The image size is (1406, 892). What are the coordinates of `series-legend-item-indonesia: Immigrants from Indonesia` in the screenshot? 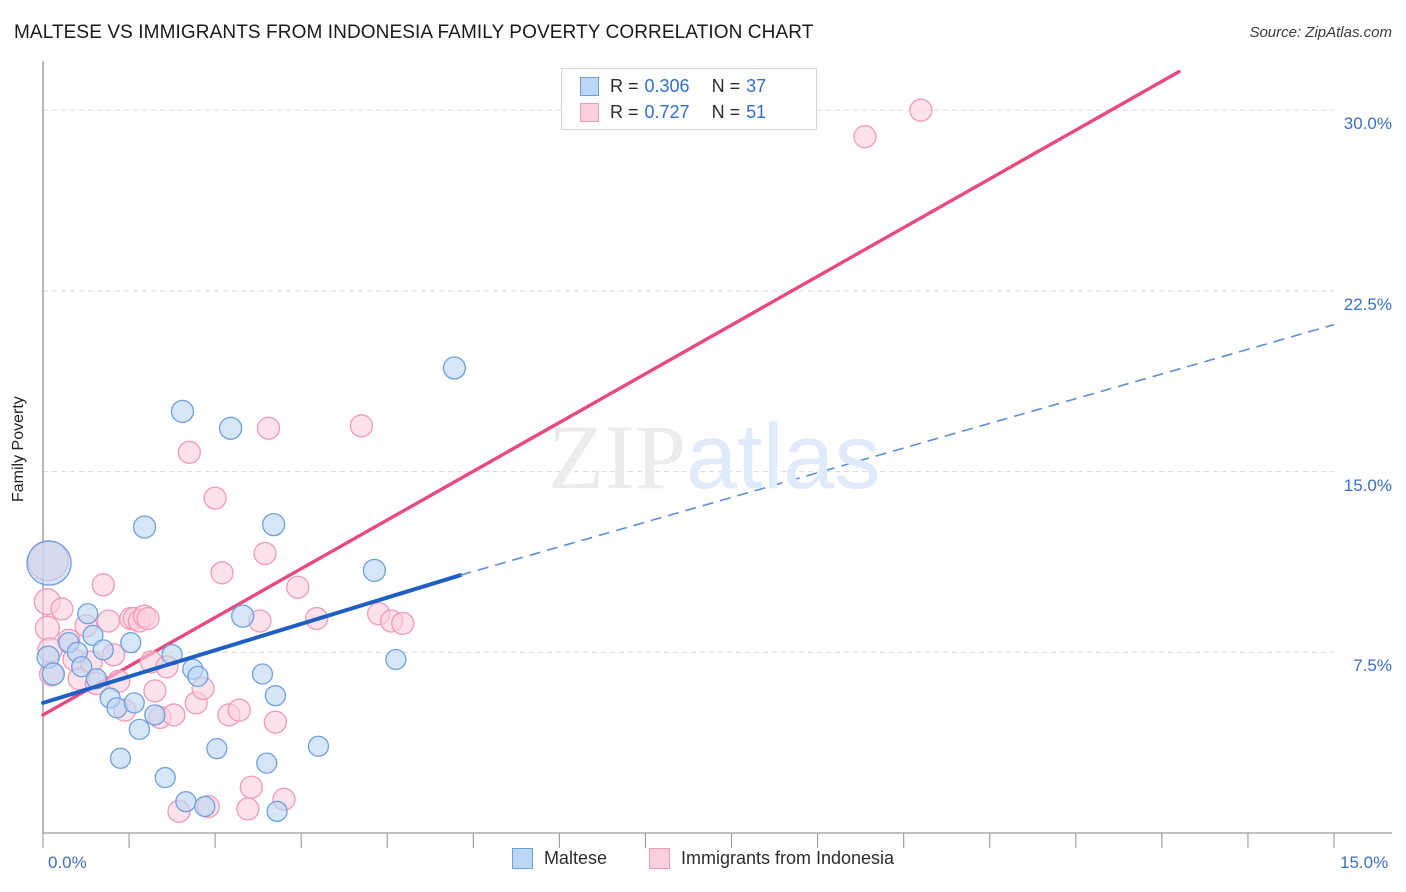 It's located at (771, 858).